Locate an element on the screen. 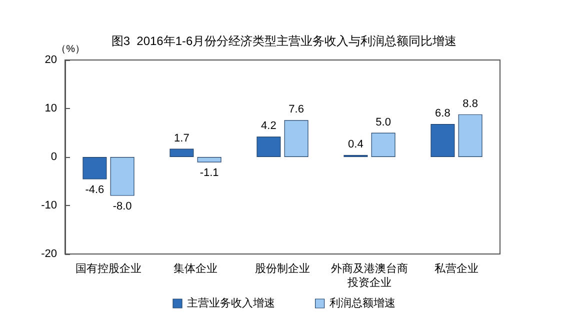 The height and width of the screenshot is (330, 568). data-label: 4.2 is located at coordinates (268, 126).